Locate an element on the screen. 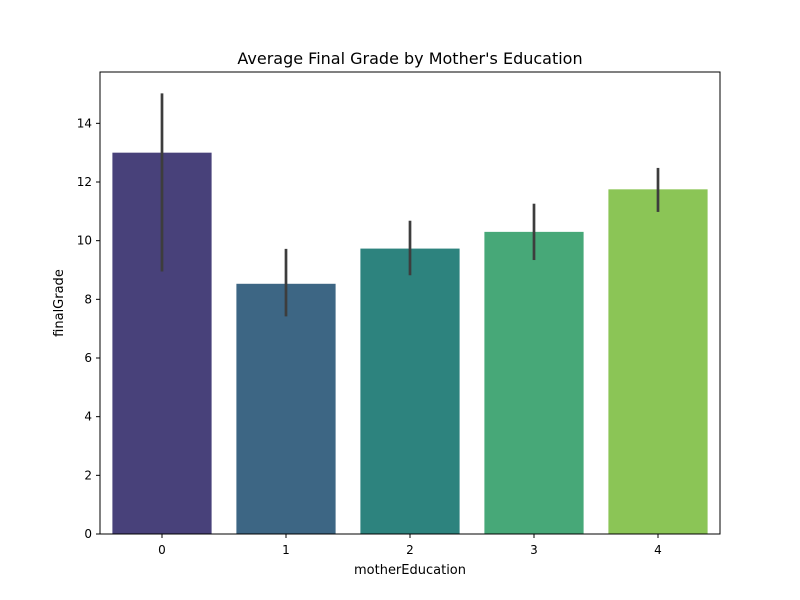 Image resolution: width=800 pixels, height=600 pixels. y-axis-label: finalGrade is located at coordinates (59, 303).